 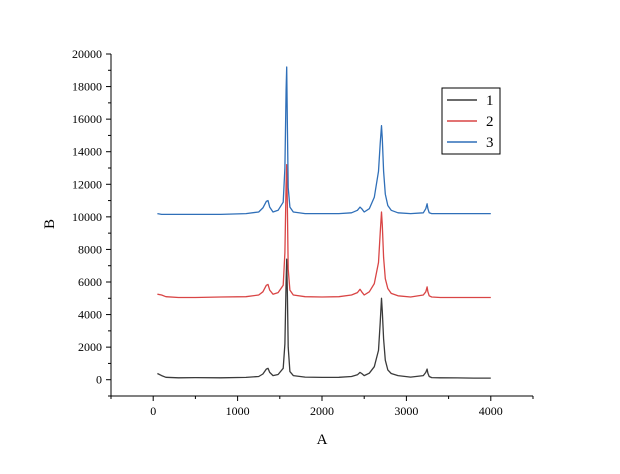 I want to click on y-tick-label: 10000, so click(x=87, y=217).